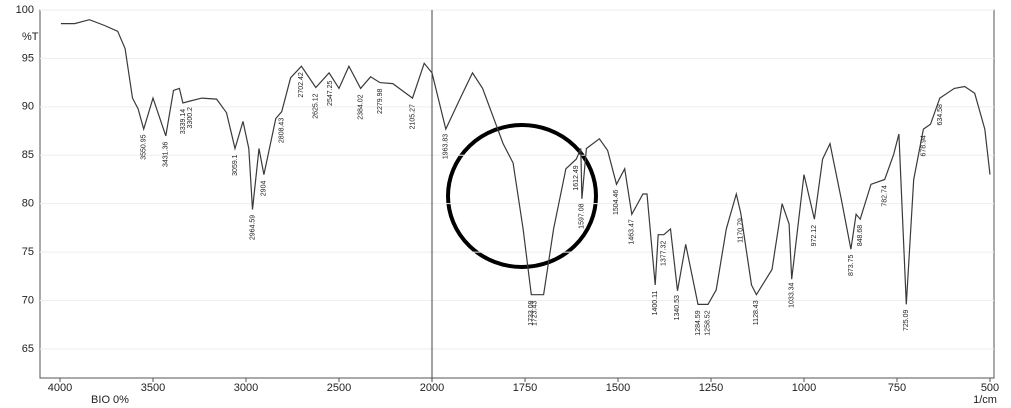 The width and height of the screenshot is (1011, 408). I want to click on x-tick-label: 1750, so click(525, 388).